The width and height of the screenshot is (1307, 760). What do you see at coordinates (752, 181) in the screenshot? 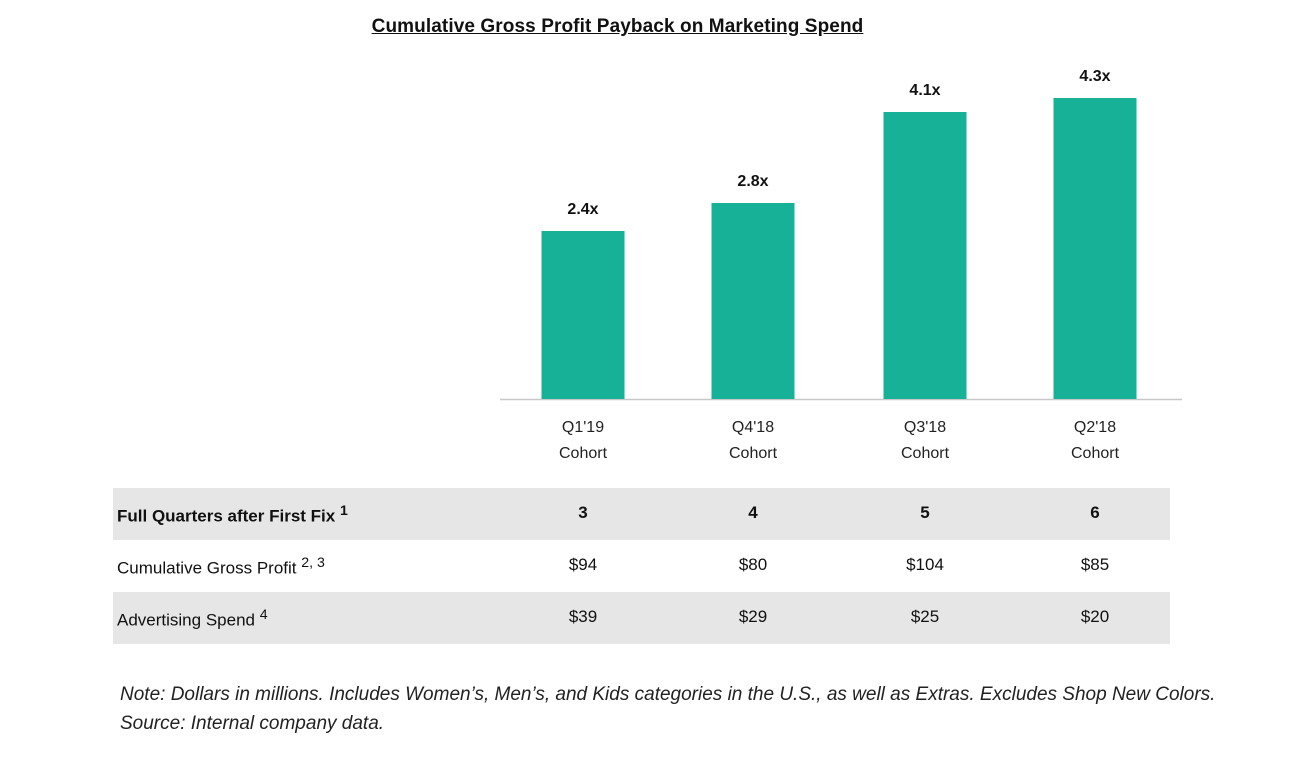
I see `bar-data-label: 2.8x` at bounding box center [752, 181].